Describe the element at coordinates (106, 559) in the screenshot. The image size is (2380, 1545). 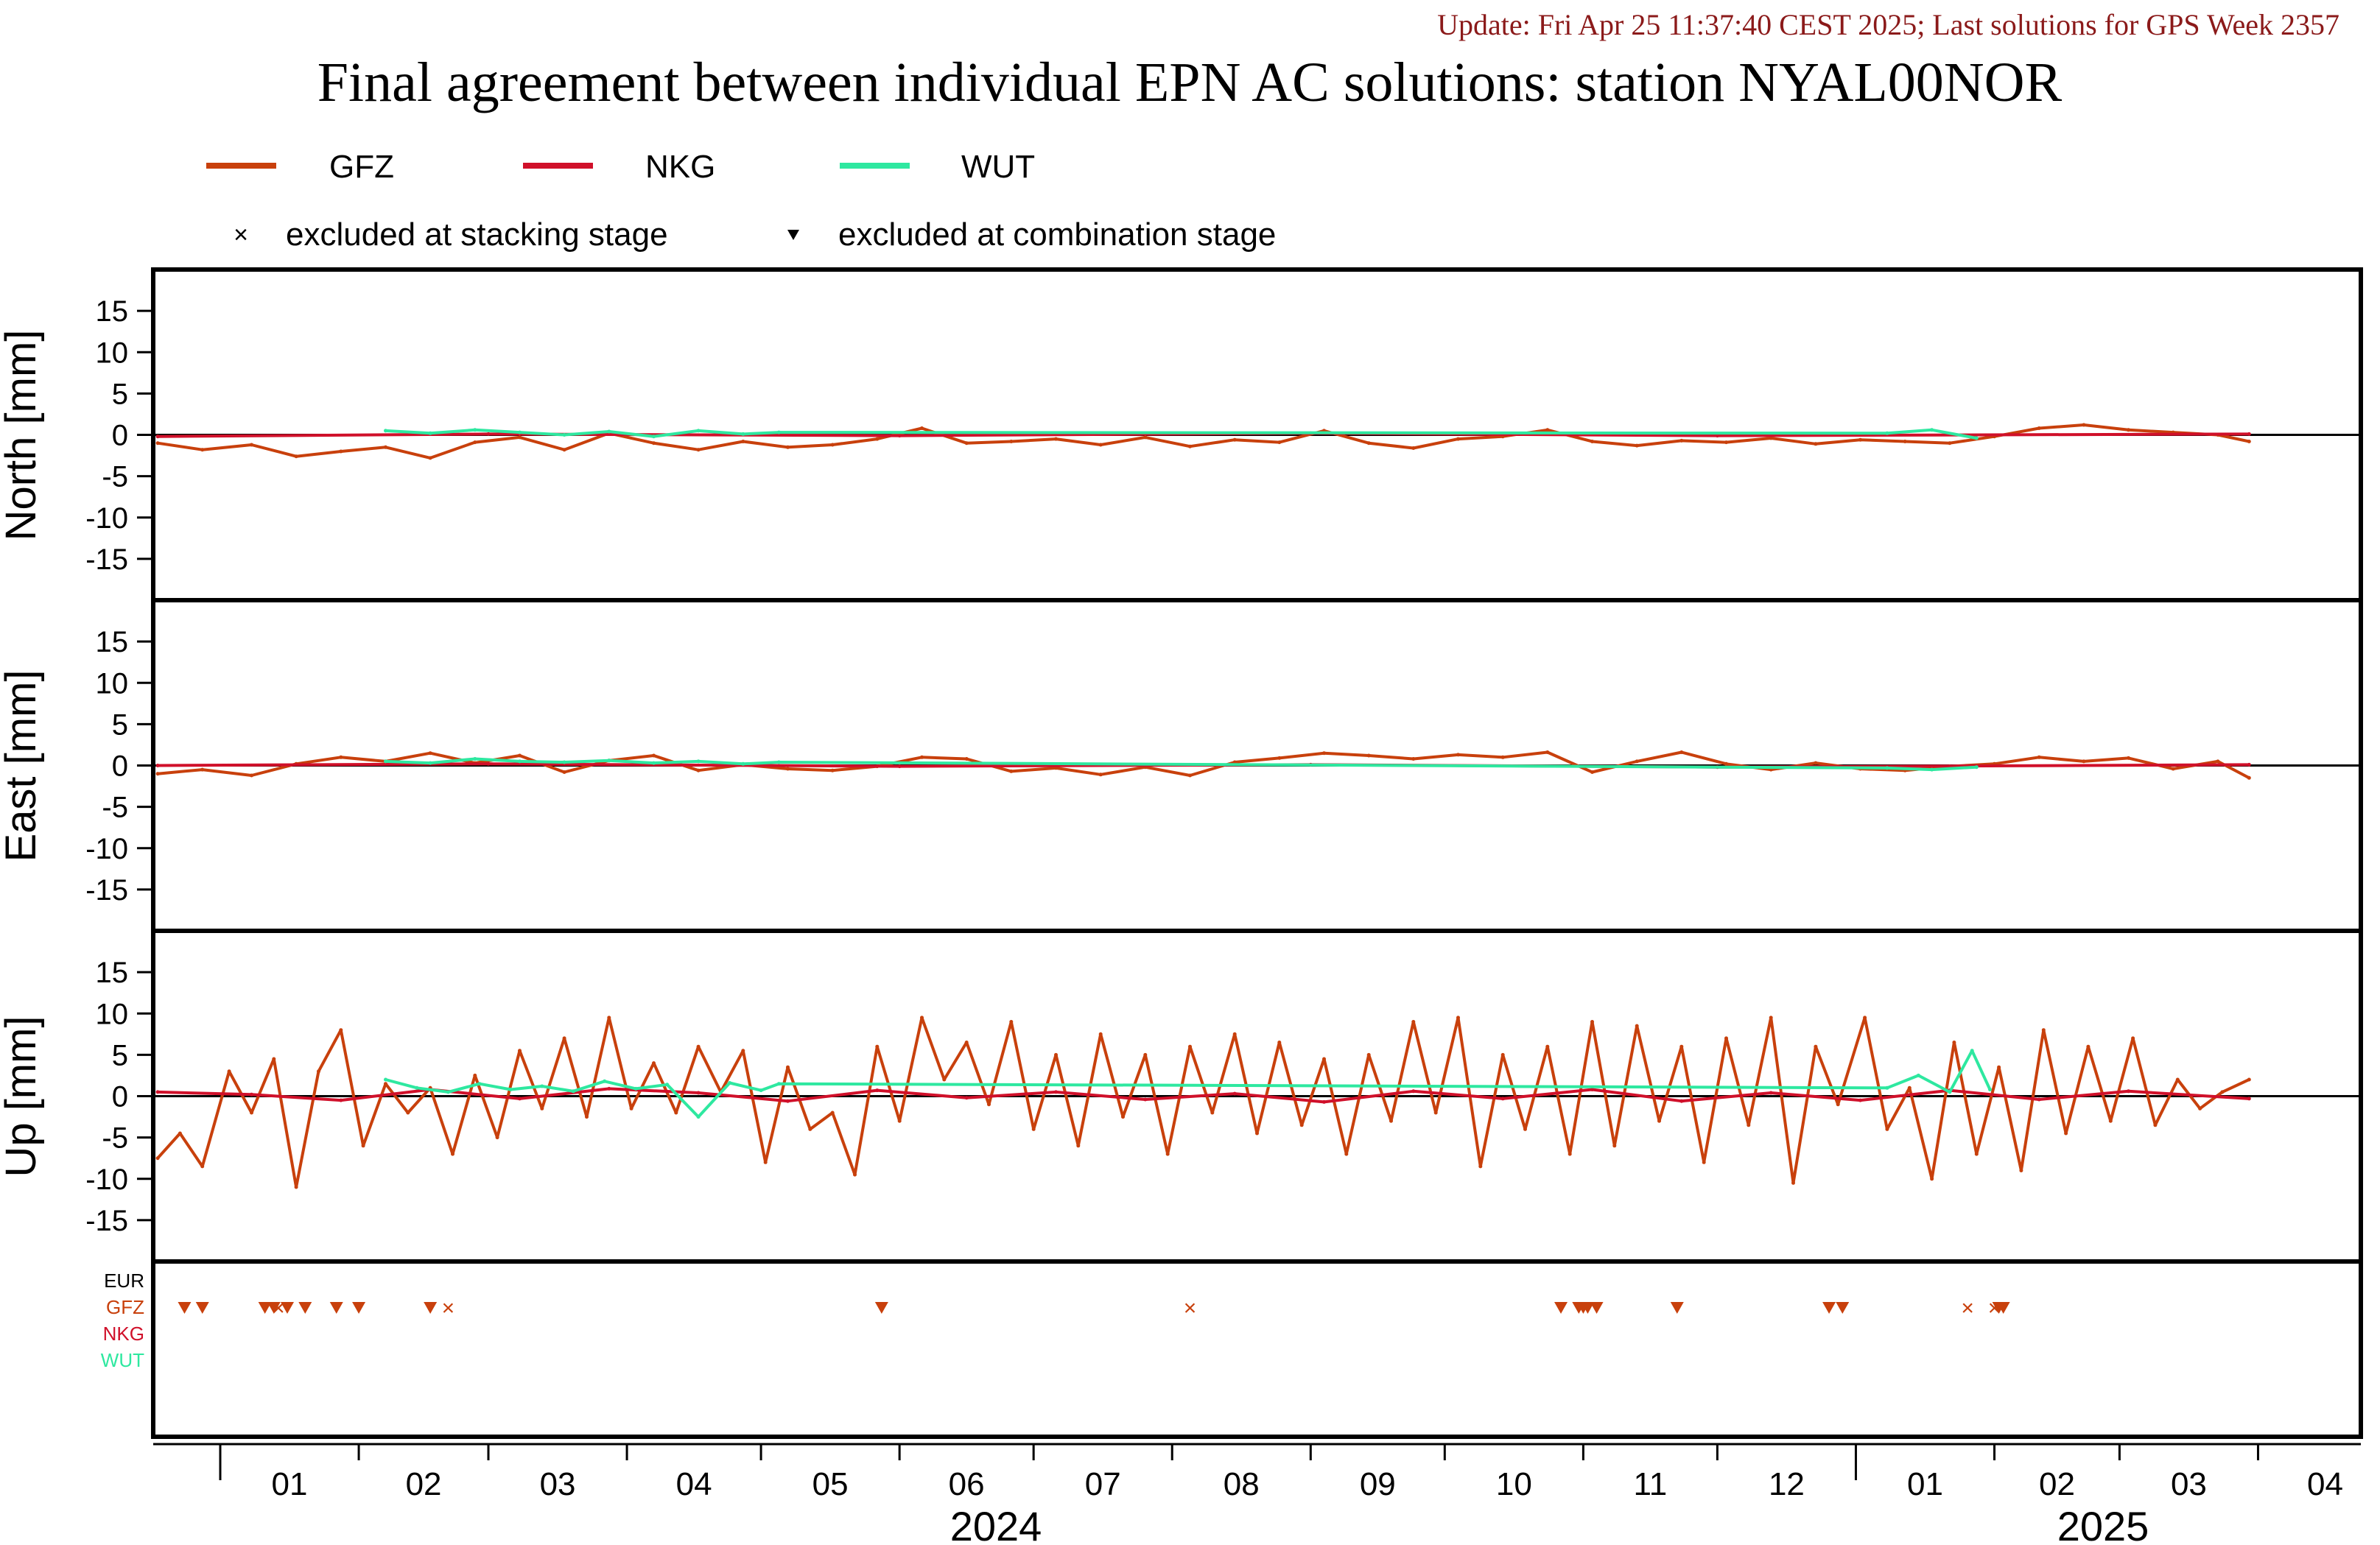
I see `north-ytick-label: -15` at that location.